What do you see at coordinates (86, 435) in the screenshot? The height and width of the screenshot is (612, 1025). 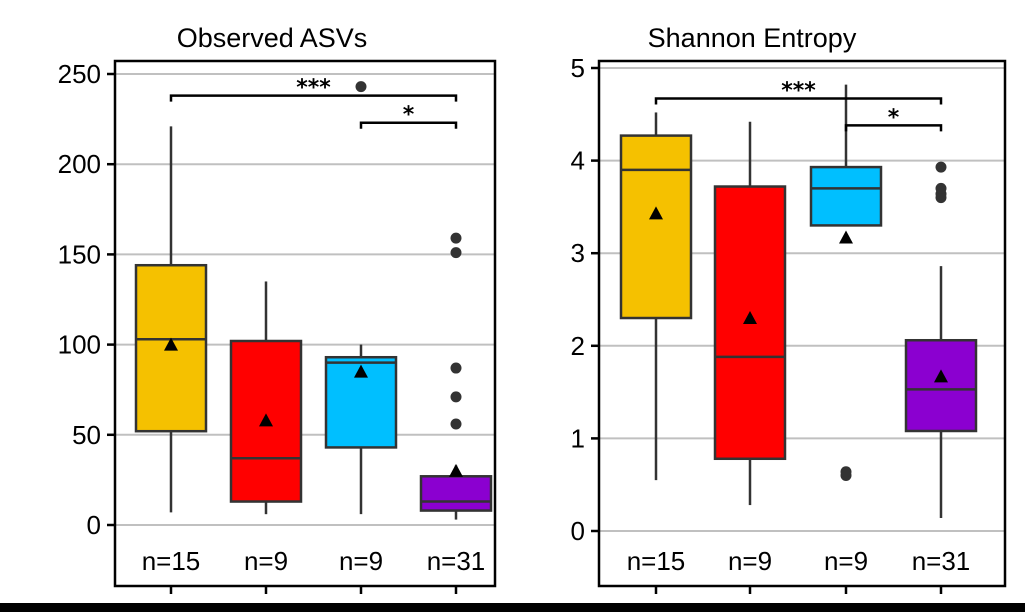 I see `y-tick-label: 50` at bounding box center [86, 435].